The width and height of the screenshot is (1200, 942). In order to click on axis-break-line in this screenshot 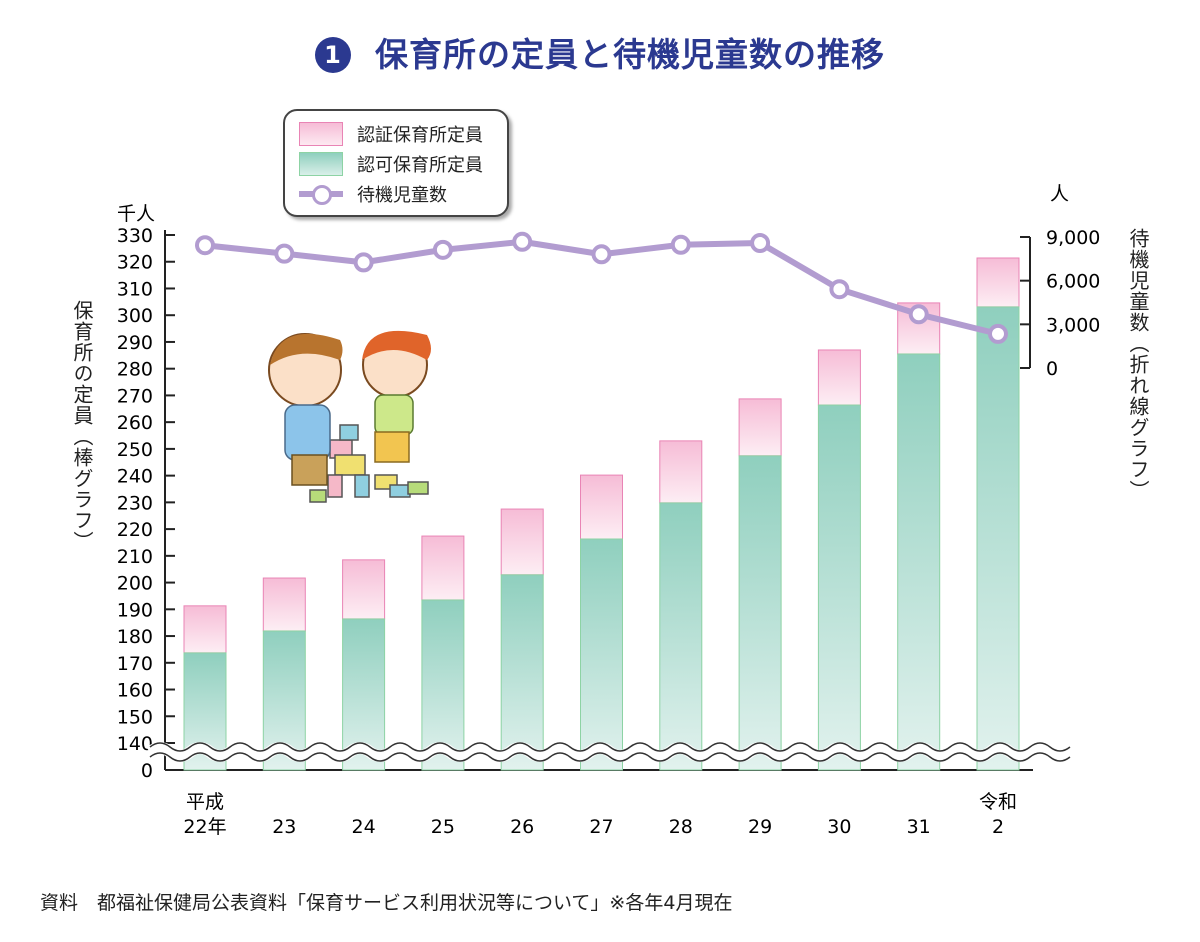, I will do `click(610, 757)`.